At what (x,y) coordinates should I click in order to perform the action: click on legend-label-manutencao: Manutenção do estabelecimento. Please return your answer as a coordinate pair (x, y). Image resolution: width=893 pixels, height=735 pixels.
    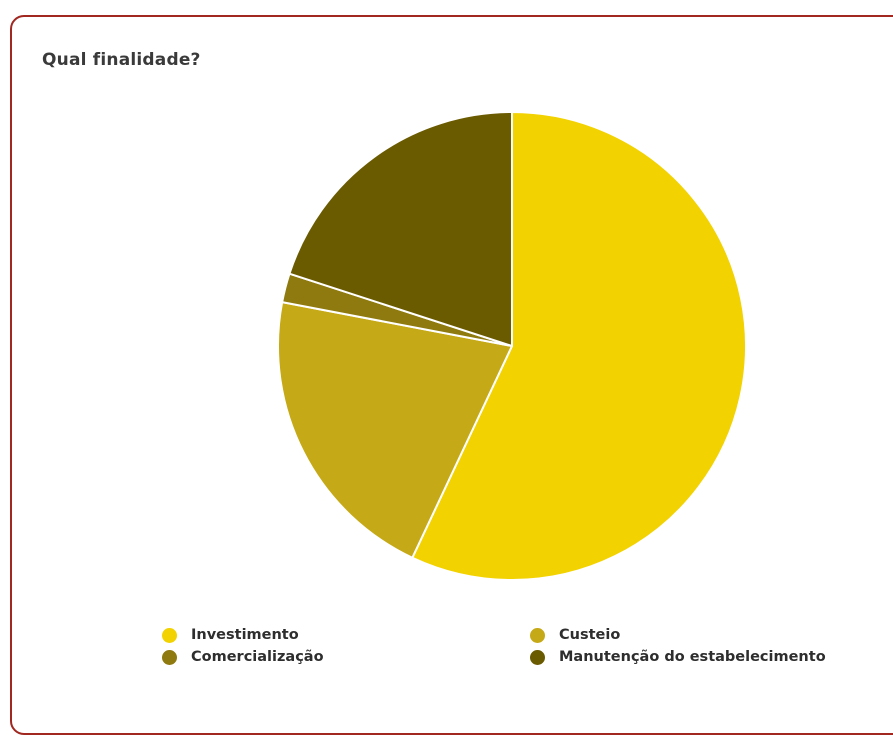
    Looking at the image, I should click on (692, 657).